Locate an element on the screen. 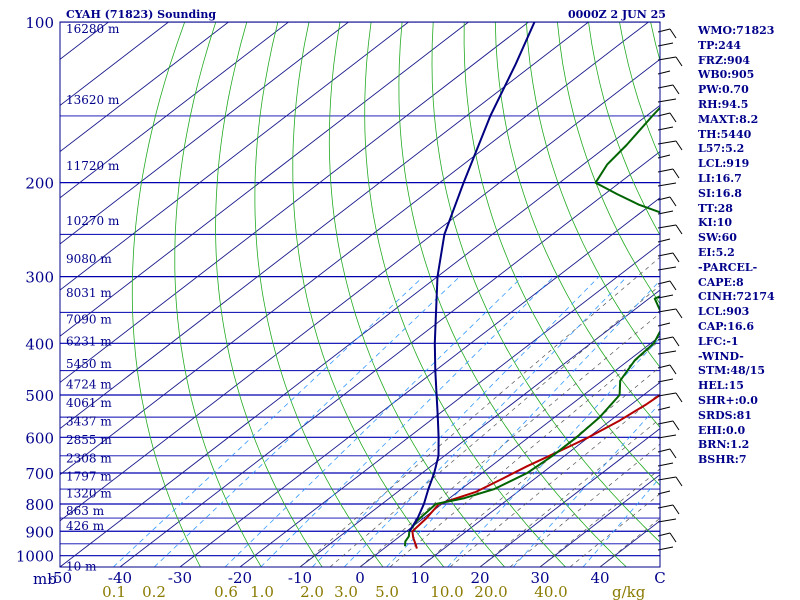 The height and width of the screenshot is (600, 800). pressure-tick-label: 600 is located at coordinates (39, 438).